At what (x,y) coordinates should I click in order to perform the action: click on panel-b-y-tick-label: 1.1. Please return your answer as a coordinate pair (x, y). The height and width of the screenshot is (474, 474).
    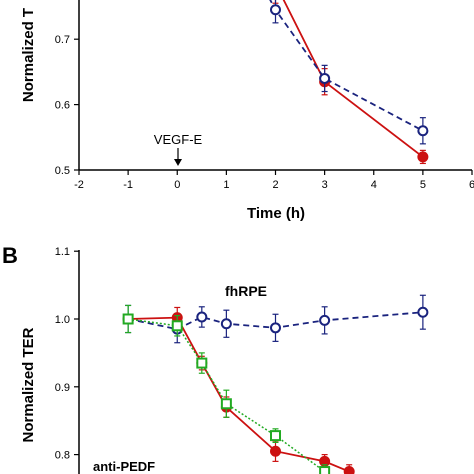
    Looking at the image, I should click on (62, 252).